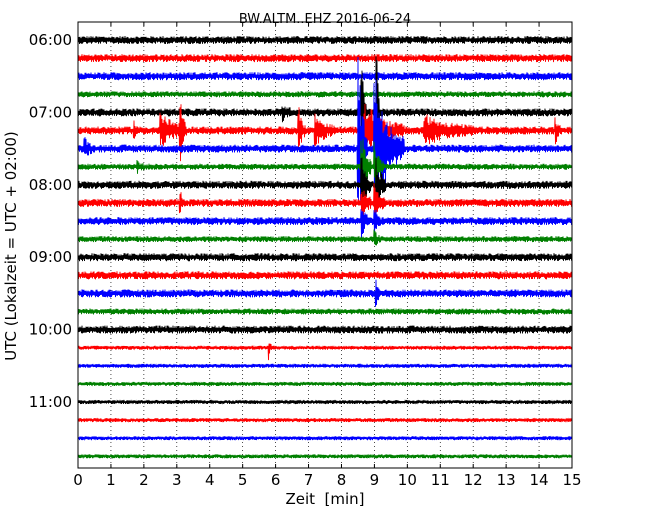 The image size is (650, 520). I want to click on chart-title: BW.ALTM..EHZ 2016-06-24, so click(325, 19).